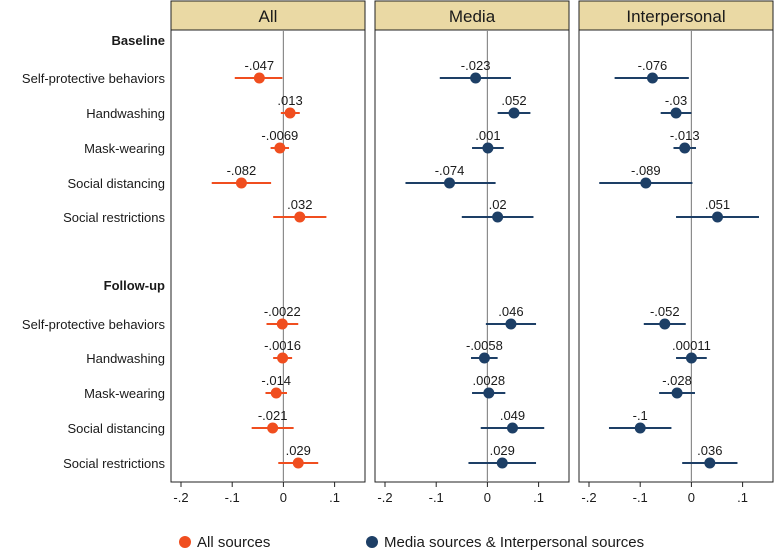  Describe the element at coordinates (691, 345) in the screenshot. I see `estimate-label: .00011` at that location.